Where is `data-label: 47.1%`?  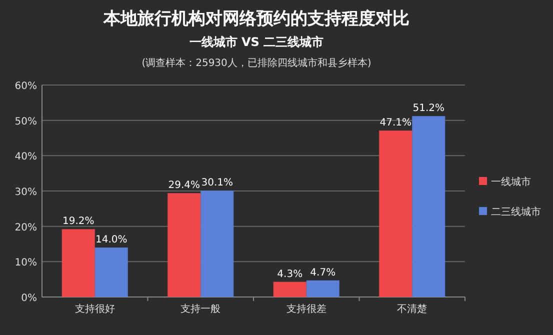
data-label: 47.1% is located at coordinates (396, 123).